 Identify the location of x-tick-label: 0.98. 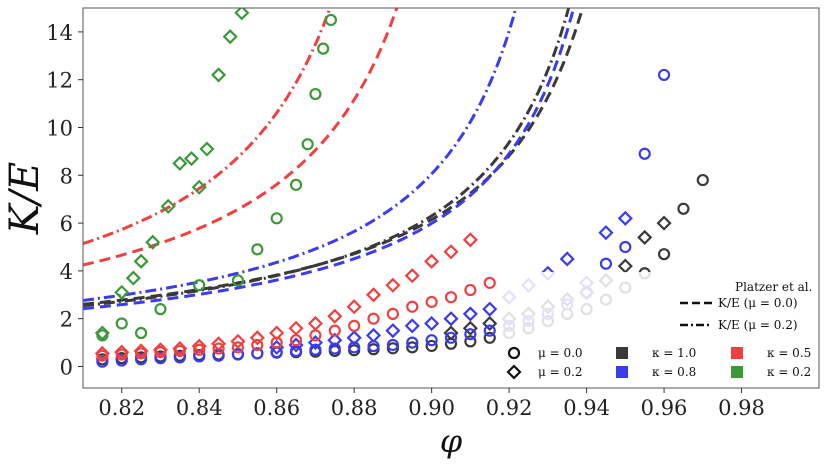
(741, 408).